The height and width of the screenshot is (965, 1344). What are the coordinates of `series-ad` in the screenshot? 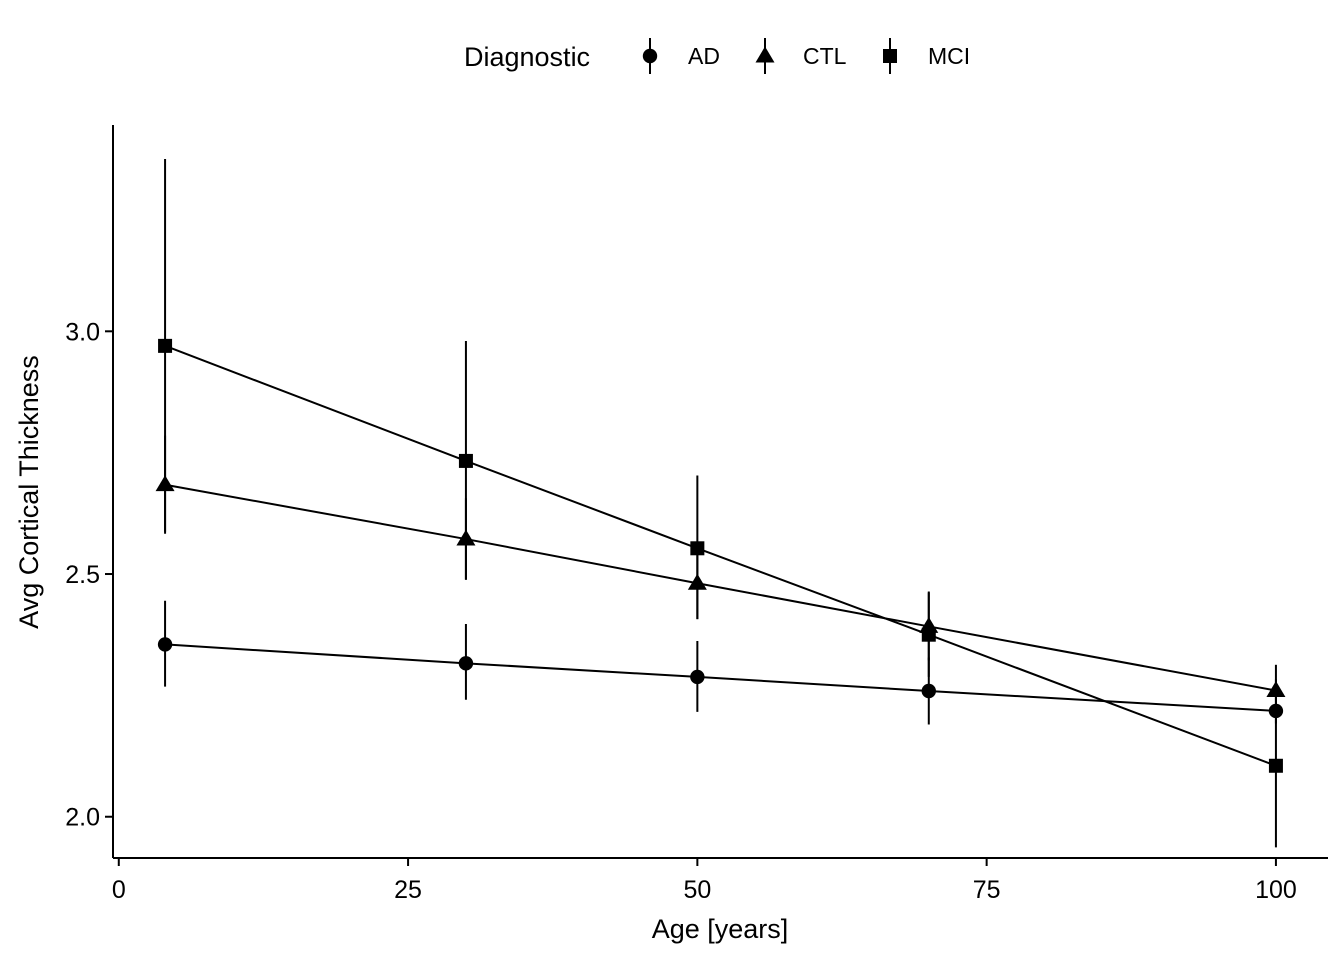 It's located at (720, 662).